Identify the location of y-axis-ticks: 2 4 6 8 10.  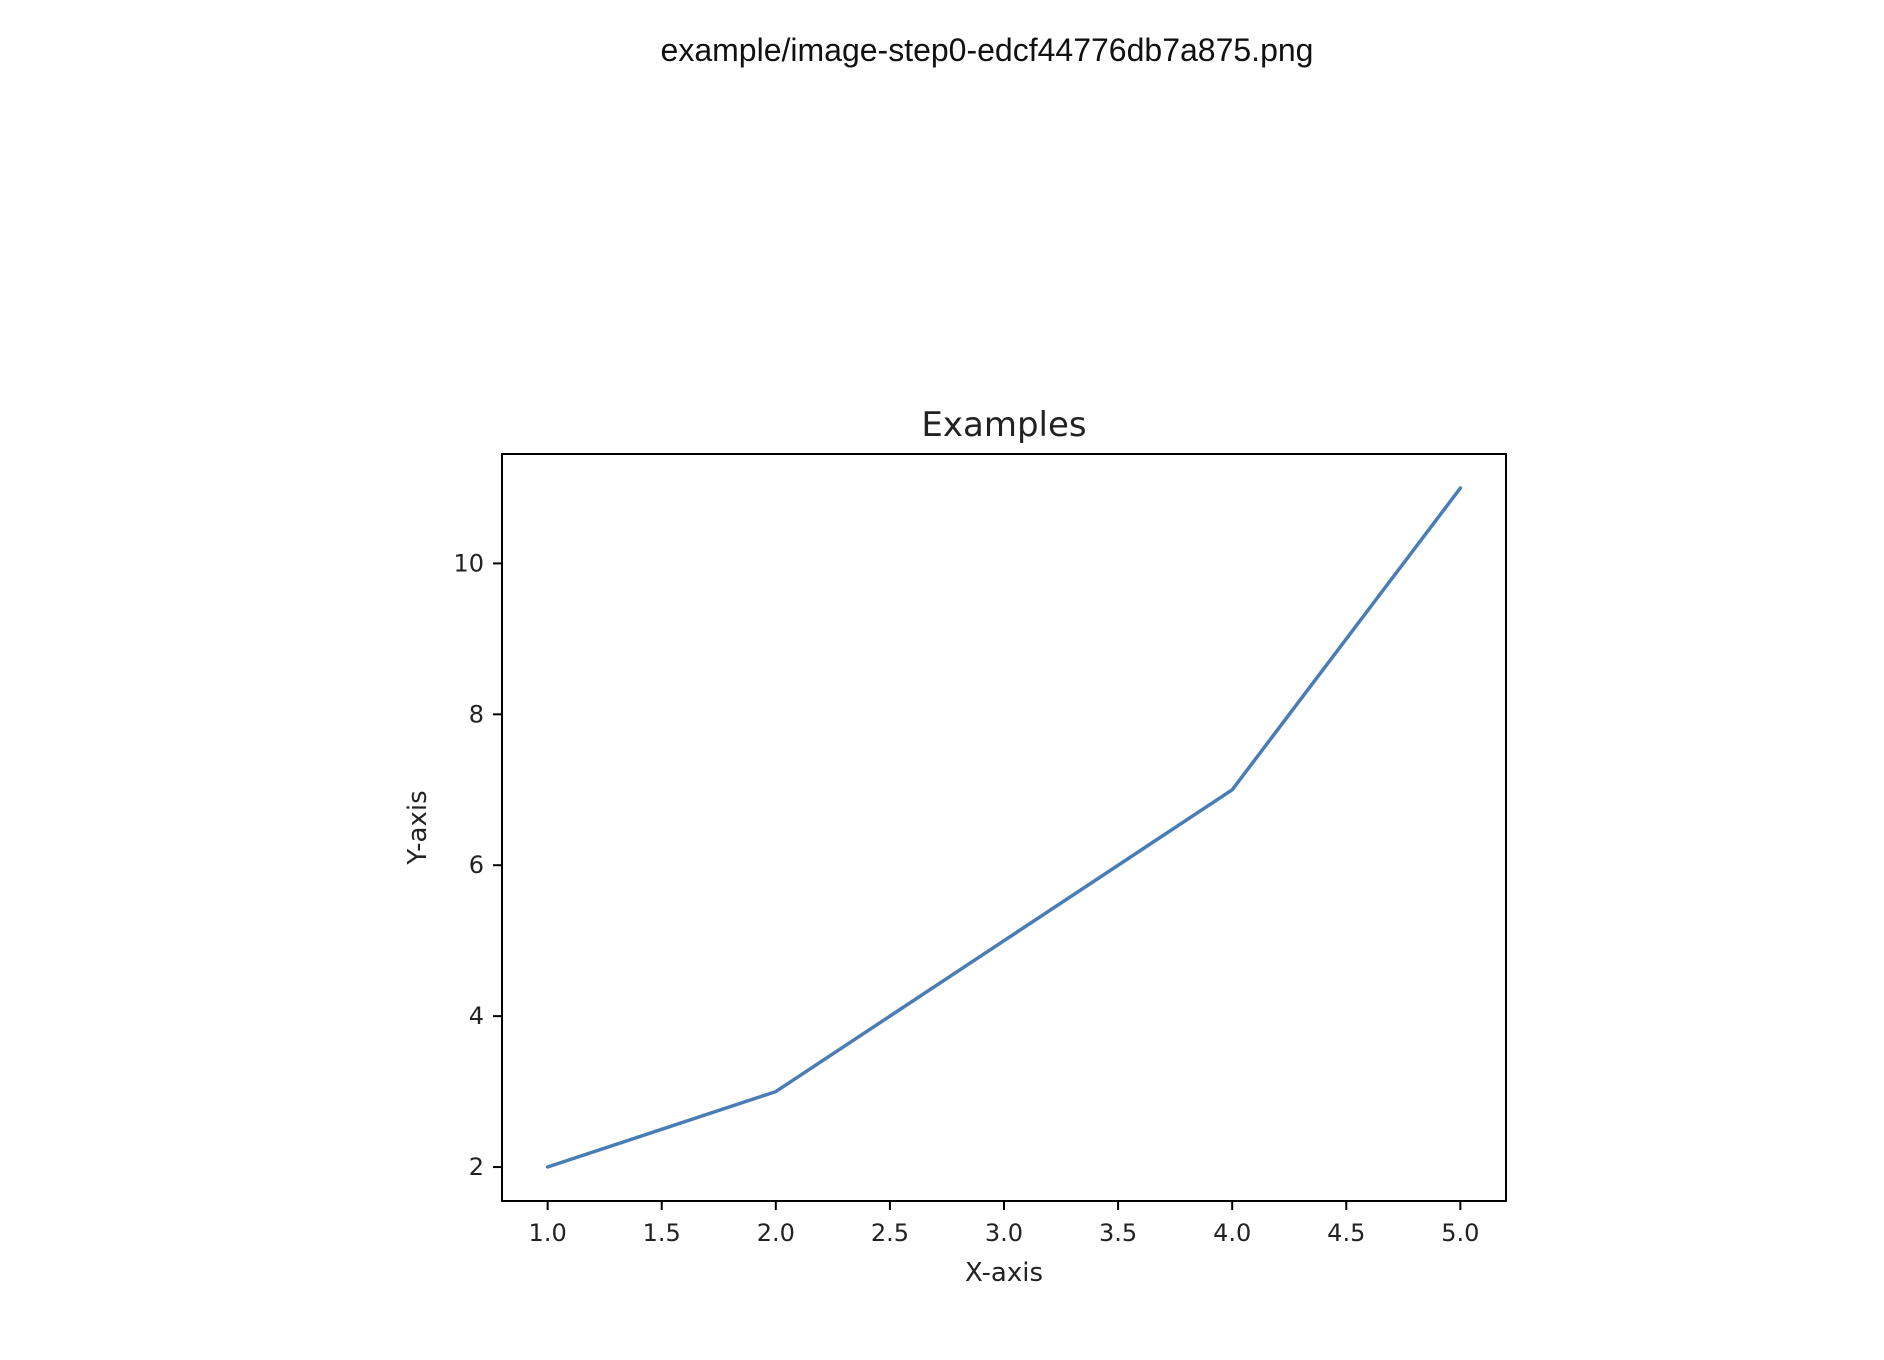
(477, 865).